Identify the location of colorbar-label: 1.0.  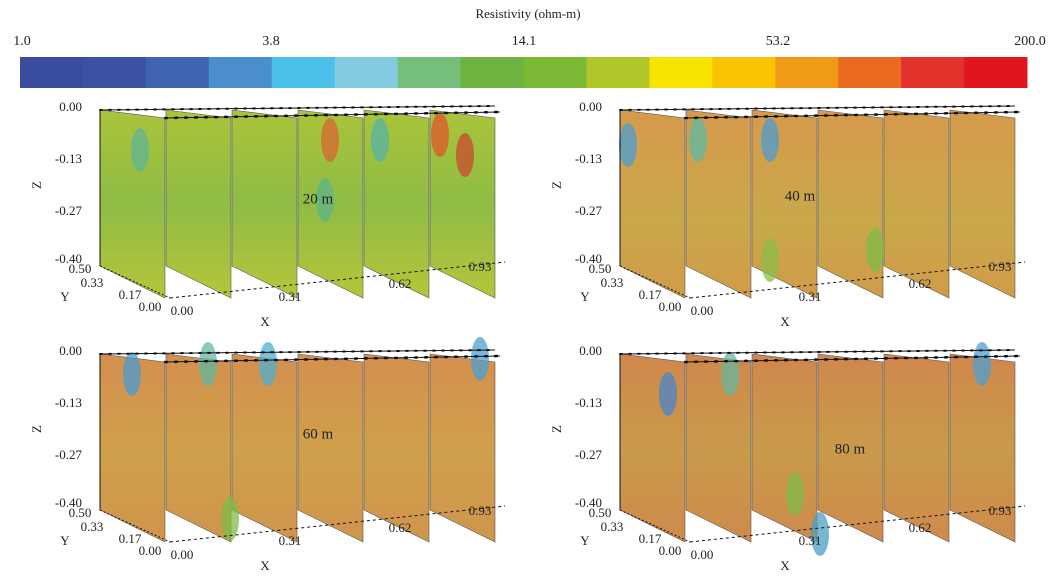
(22, 41).